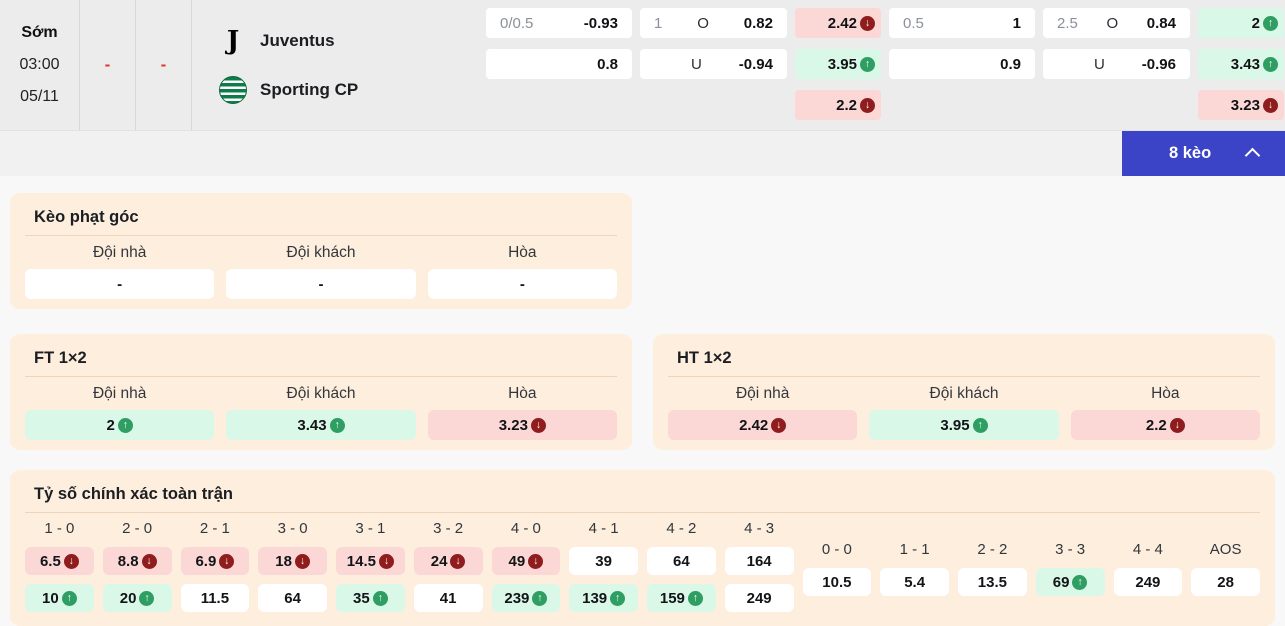 Image resolution: width=1285 pixels, height=626 pixels. Describe the element at coordinates (962, 64) in the screenshot. I see `hdp2-away-odds: 0.9` at that location.